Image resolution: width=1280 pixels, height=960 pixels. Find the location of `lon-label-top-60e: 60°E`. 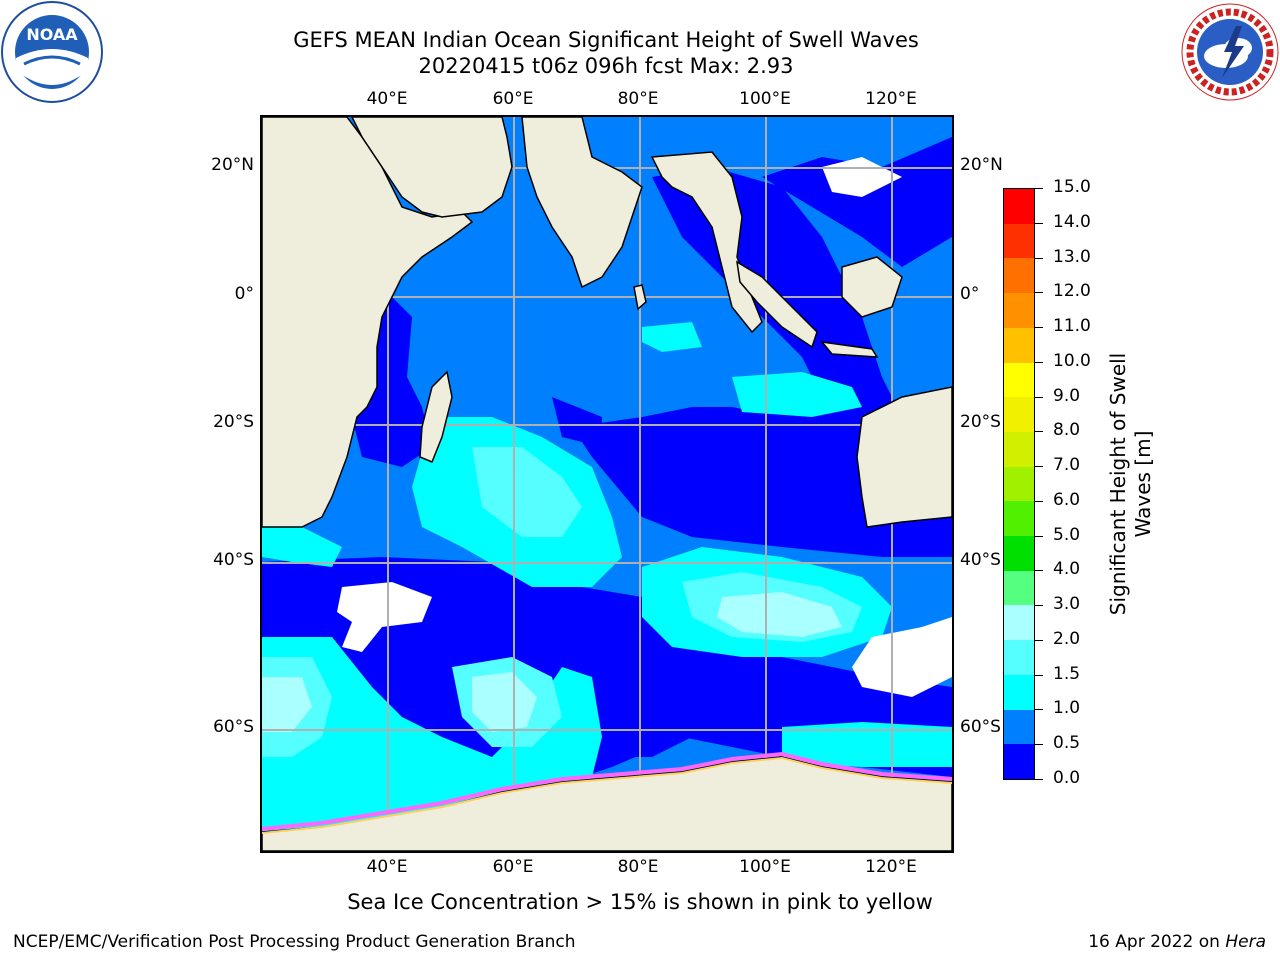

lon-label-top-60e: 60°E is located at coordinates (513, 99).